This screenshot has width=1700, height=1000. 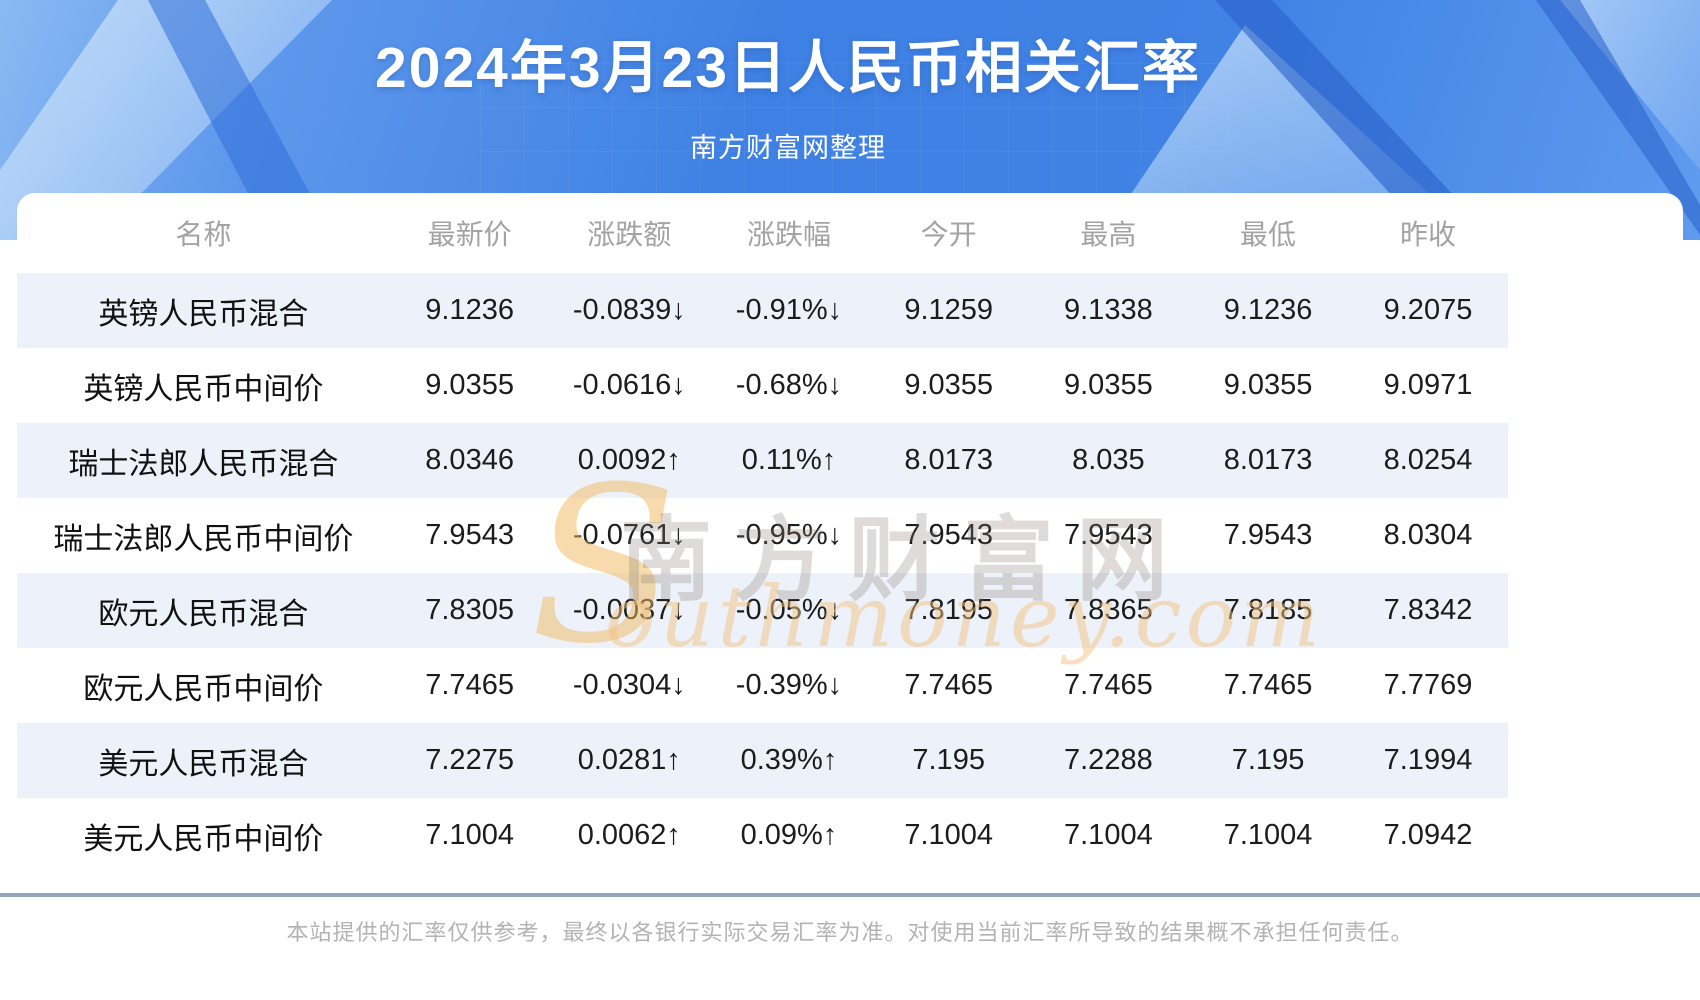 What do you see at coordinates (1268, 460) in the screenshot?
I see `low-price-cell: 8.0173` at bounding box center [1268, 460].